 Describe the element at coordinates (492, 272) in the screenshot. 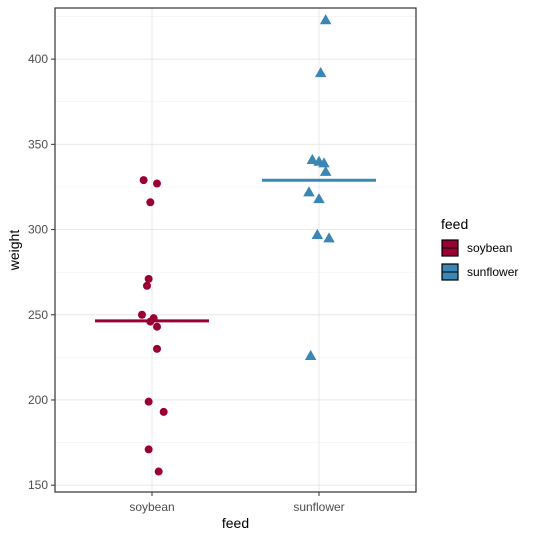

I see `legend-label-sunflower: sunflower` at that location.